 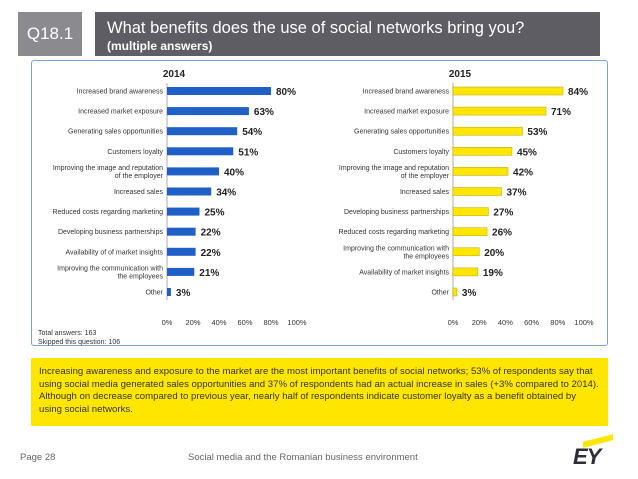 What do you see at coordinates (211, 233) in the screenshot?
I see `value-label-2014-7: 22%` at bounding box center [211, 233].